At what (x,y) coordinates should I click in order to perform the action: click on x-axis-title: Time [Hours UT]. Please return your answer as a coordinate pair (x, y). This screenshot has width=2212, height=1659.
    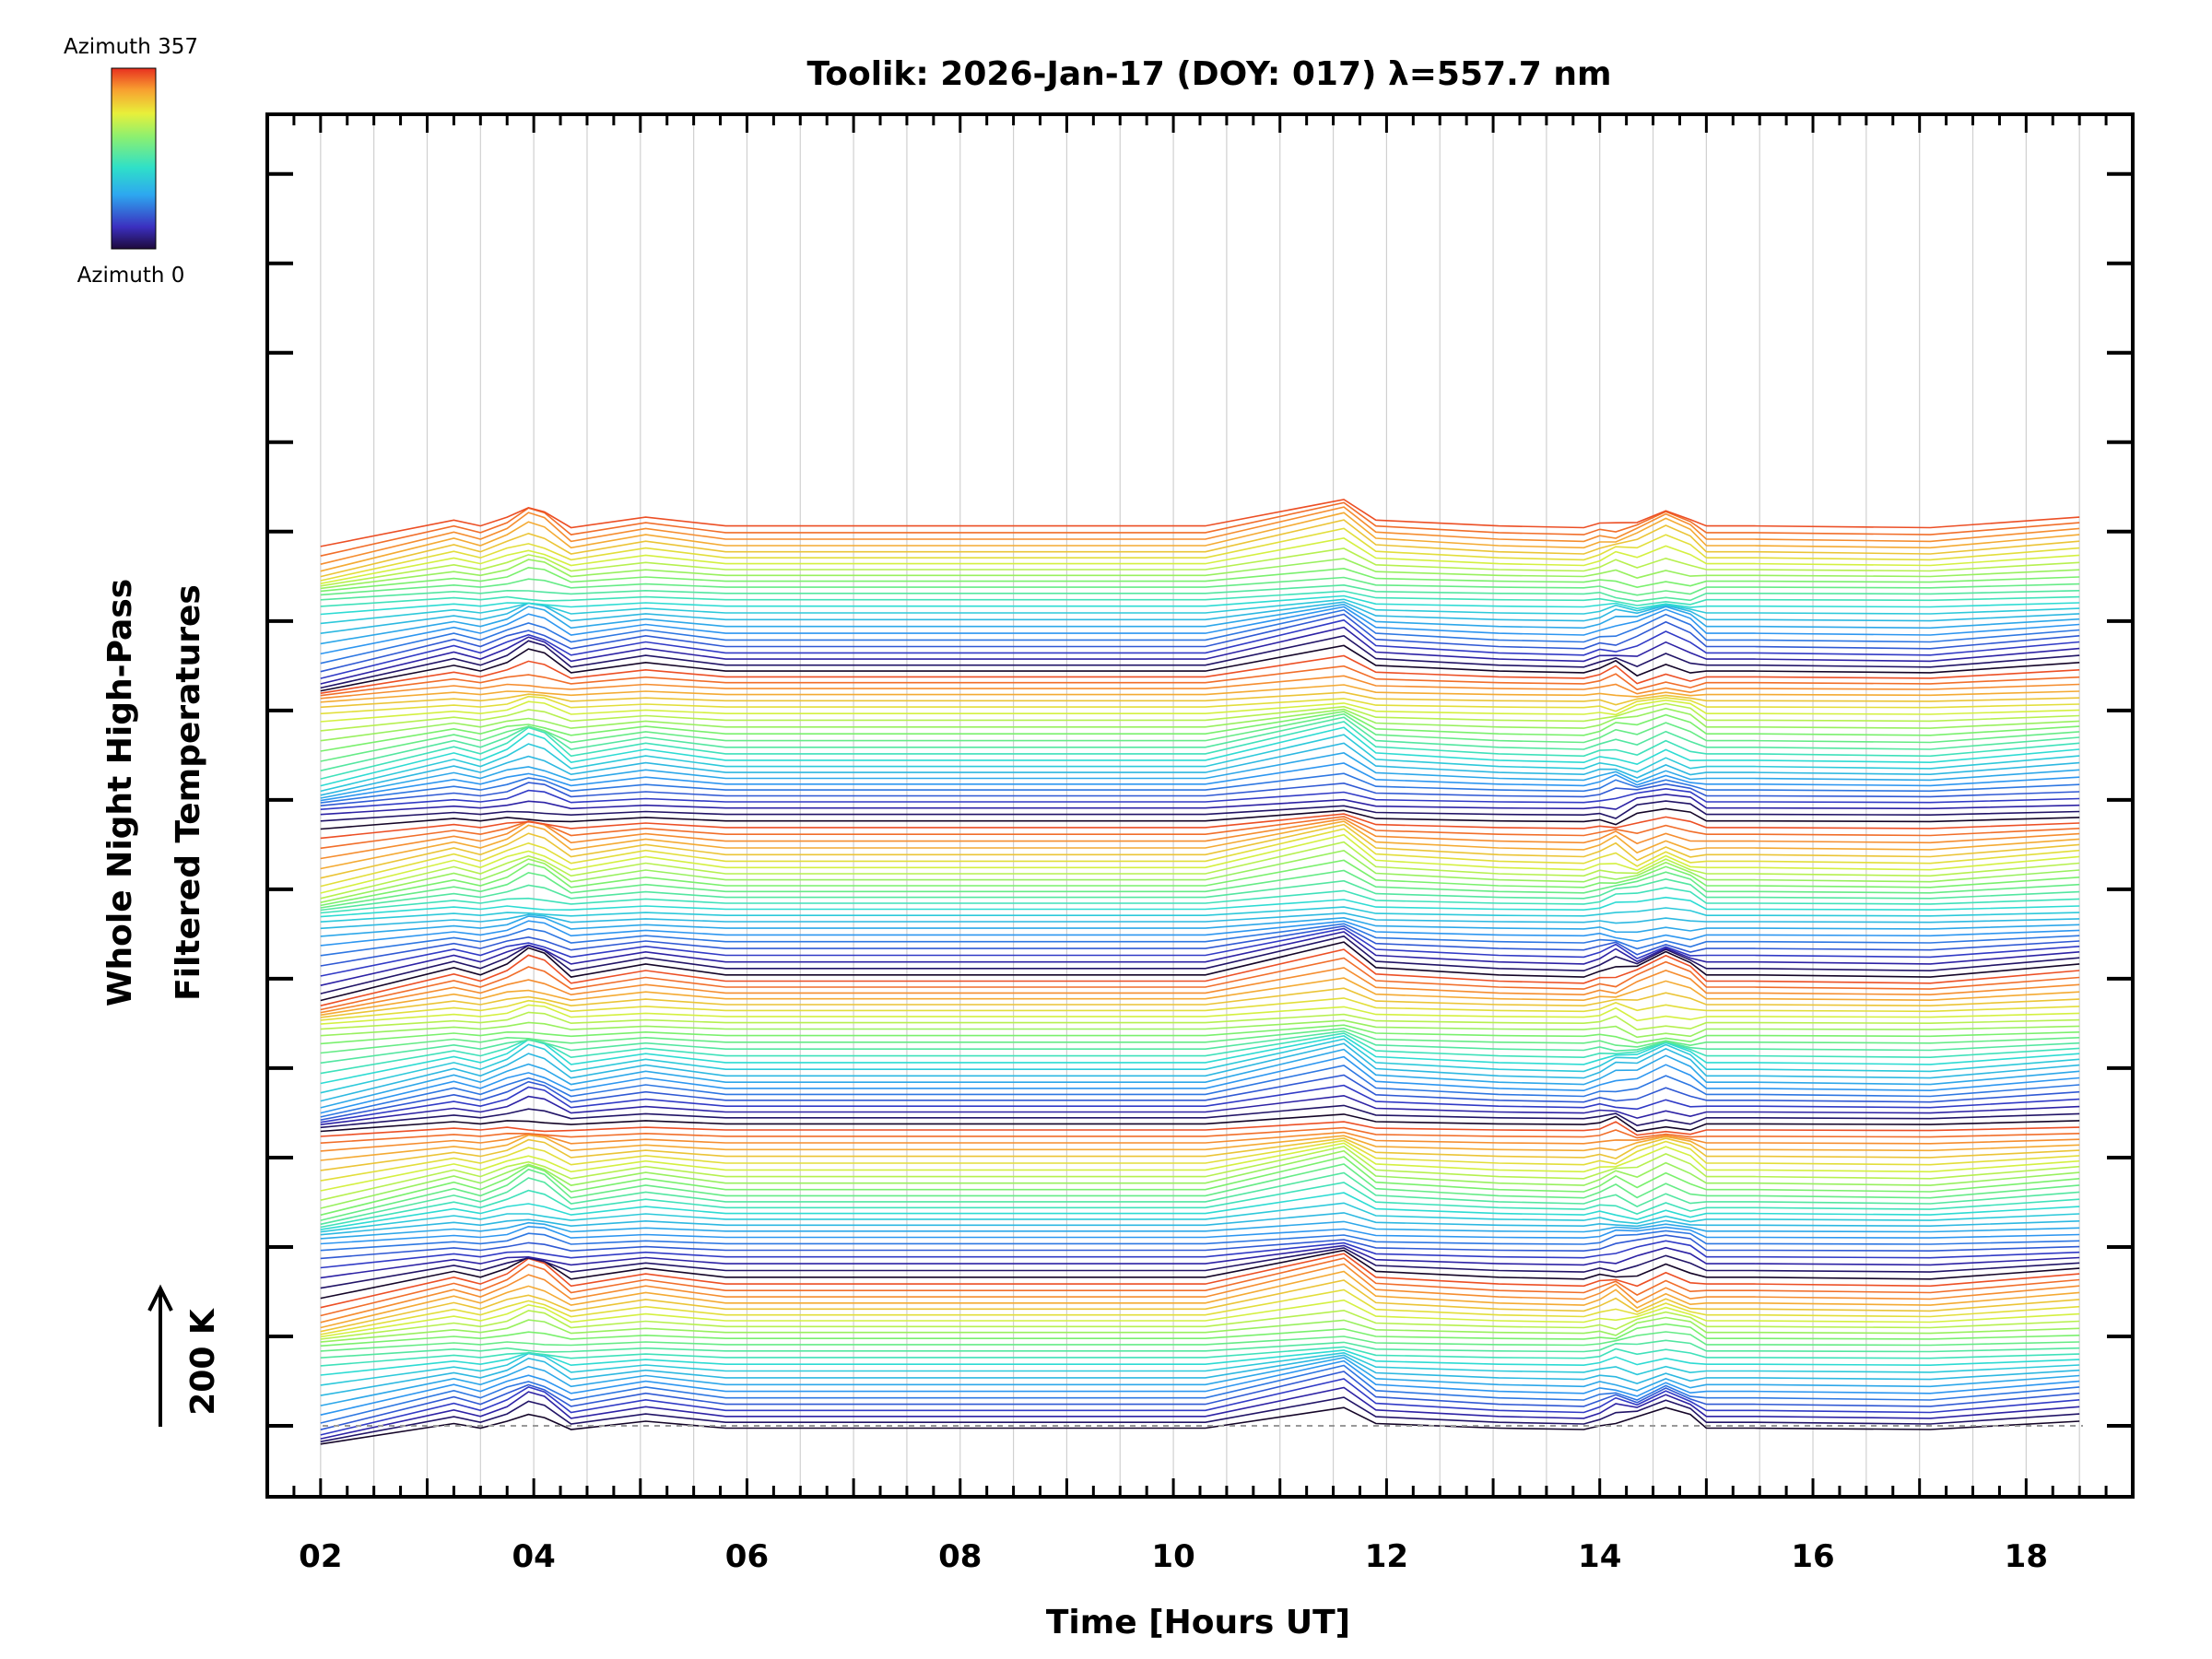
    Looking at the image, I should click on (1198, 1622).